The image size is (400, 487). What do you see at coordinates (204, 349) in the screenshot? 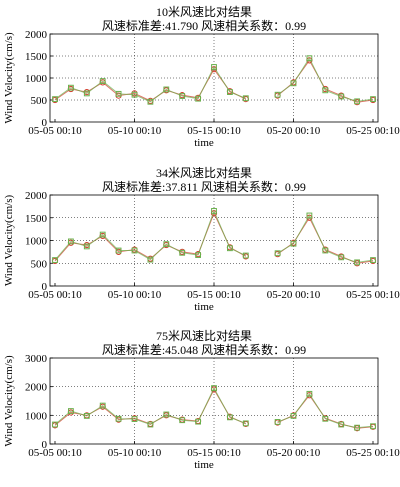
I see `chart-subtitle: 风速标准差:45.048 风速相关系数：0.99` at bounding box center [204, 349].